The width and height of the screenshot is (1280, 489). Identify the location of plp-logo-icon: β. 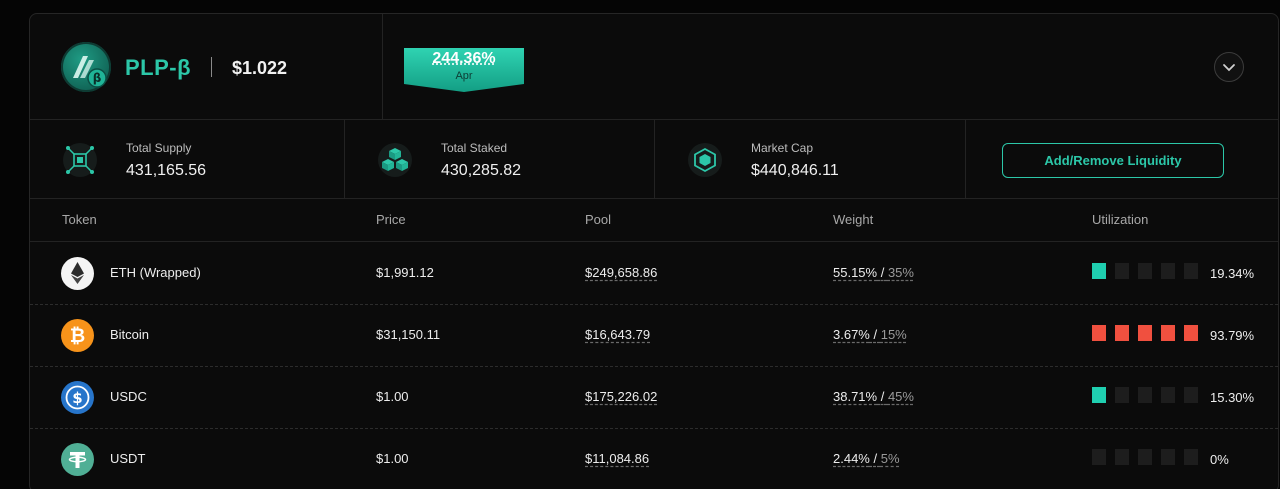
(86, 67).